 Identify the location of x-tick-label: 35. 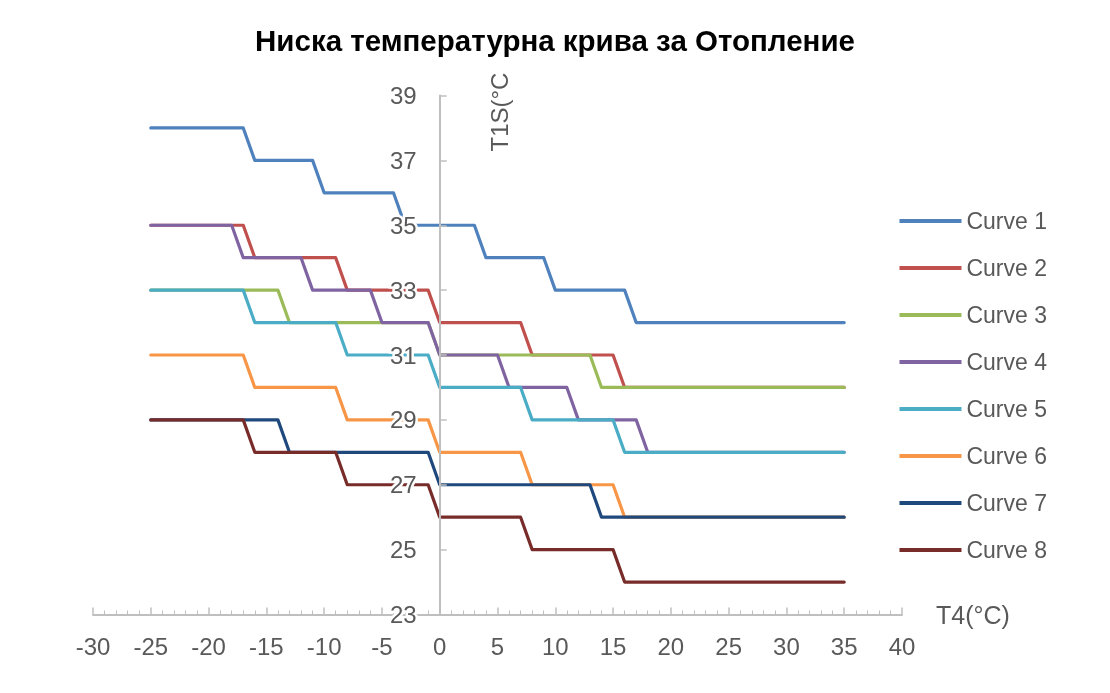
(844, 646).